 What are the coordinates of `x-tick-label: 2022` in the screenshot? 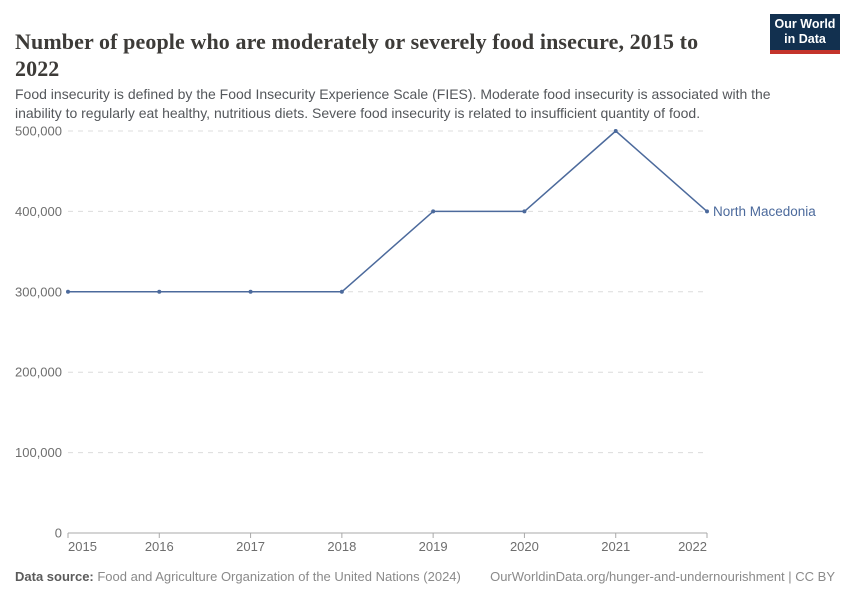 It's located at (692, 546).